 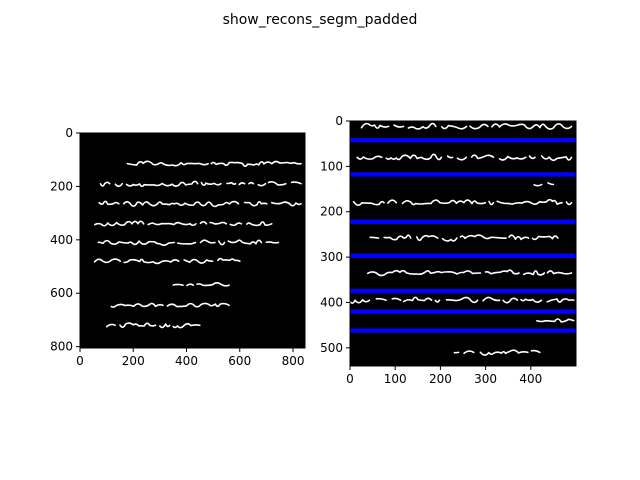 I want to click on y-tick-label: 800, so click(x=61, y=347).